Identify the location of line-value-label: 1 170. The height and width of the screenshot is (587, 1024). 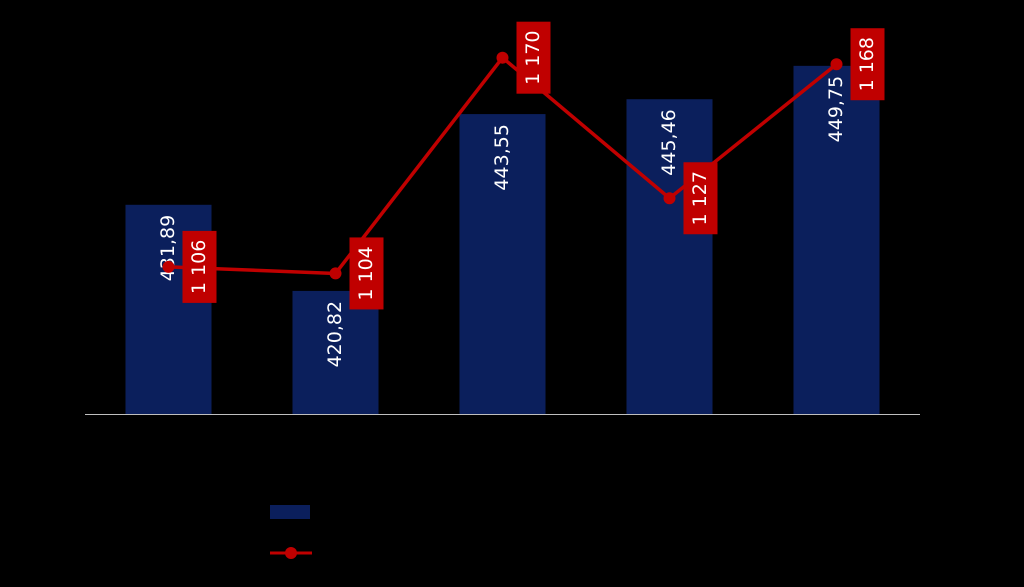
(533, 57).